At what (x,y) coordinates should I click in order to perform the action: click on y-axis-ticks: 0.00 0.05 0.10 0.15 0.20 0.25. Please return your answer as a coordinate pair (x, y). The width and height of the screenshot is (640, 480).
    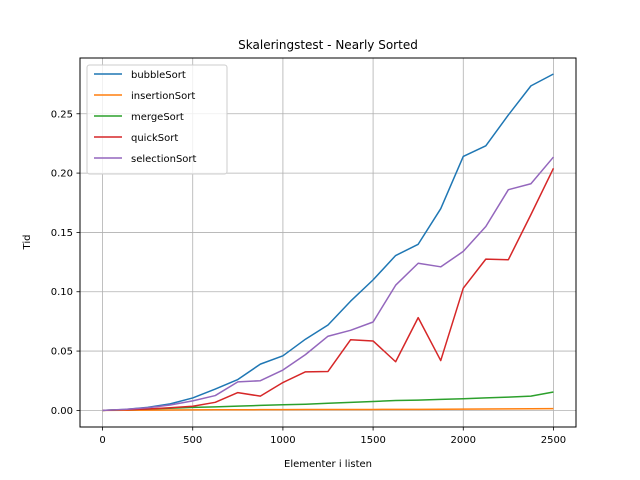
    Looking at the image, I should click on (65, 263).